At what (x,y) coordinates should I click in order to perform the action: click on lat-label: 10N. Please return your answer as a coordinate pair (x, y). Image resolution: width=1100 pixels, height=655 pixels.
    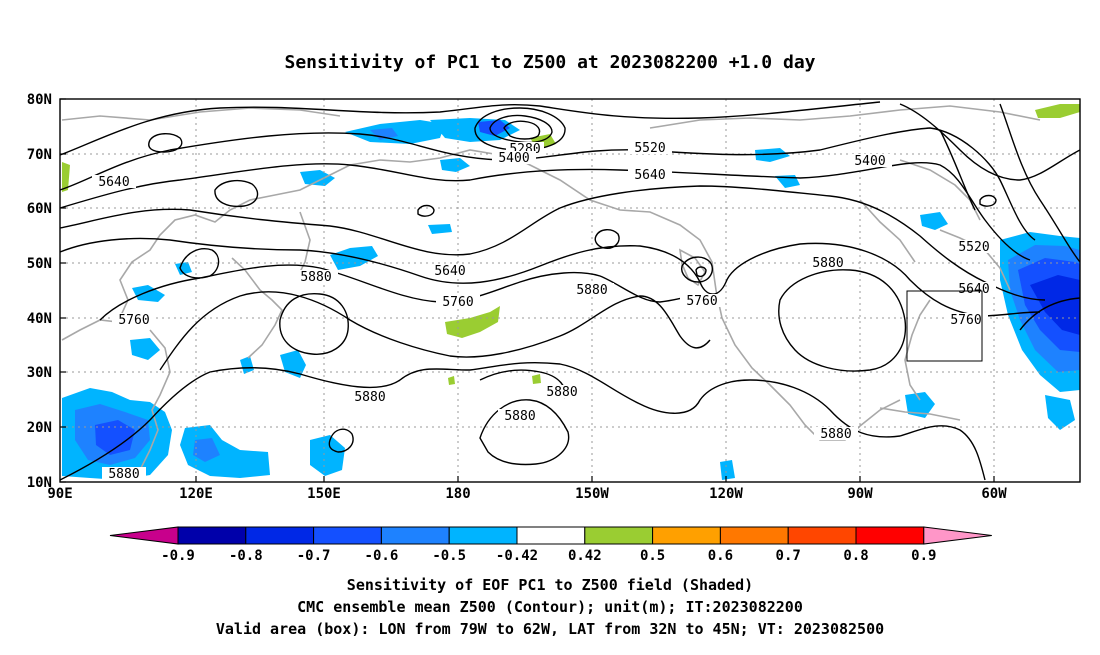
    Looking at the image, I should click on (39, 483).